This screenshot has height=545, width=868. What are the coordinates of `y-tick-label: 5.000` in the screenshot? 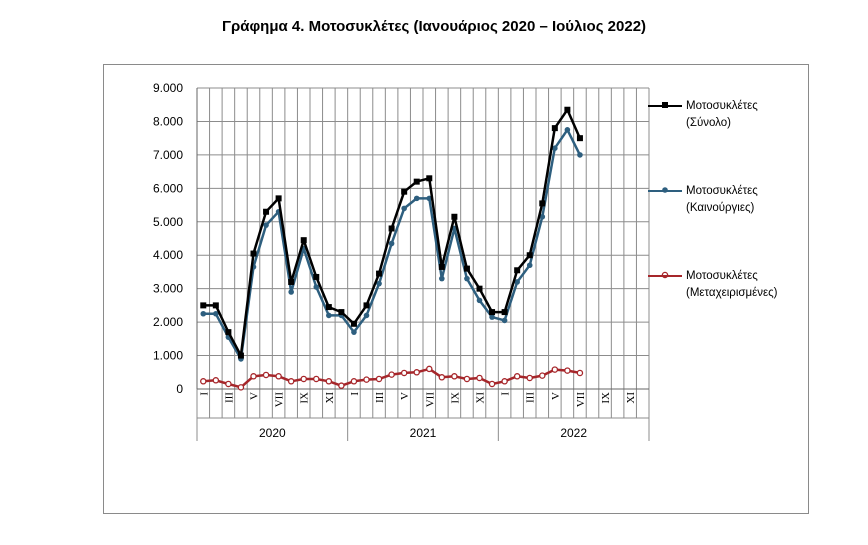 It's located at (168, 222).